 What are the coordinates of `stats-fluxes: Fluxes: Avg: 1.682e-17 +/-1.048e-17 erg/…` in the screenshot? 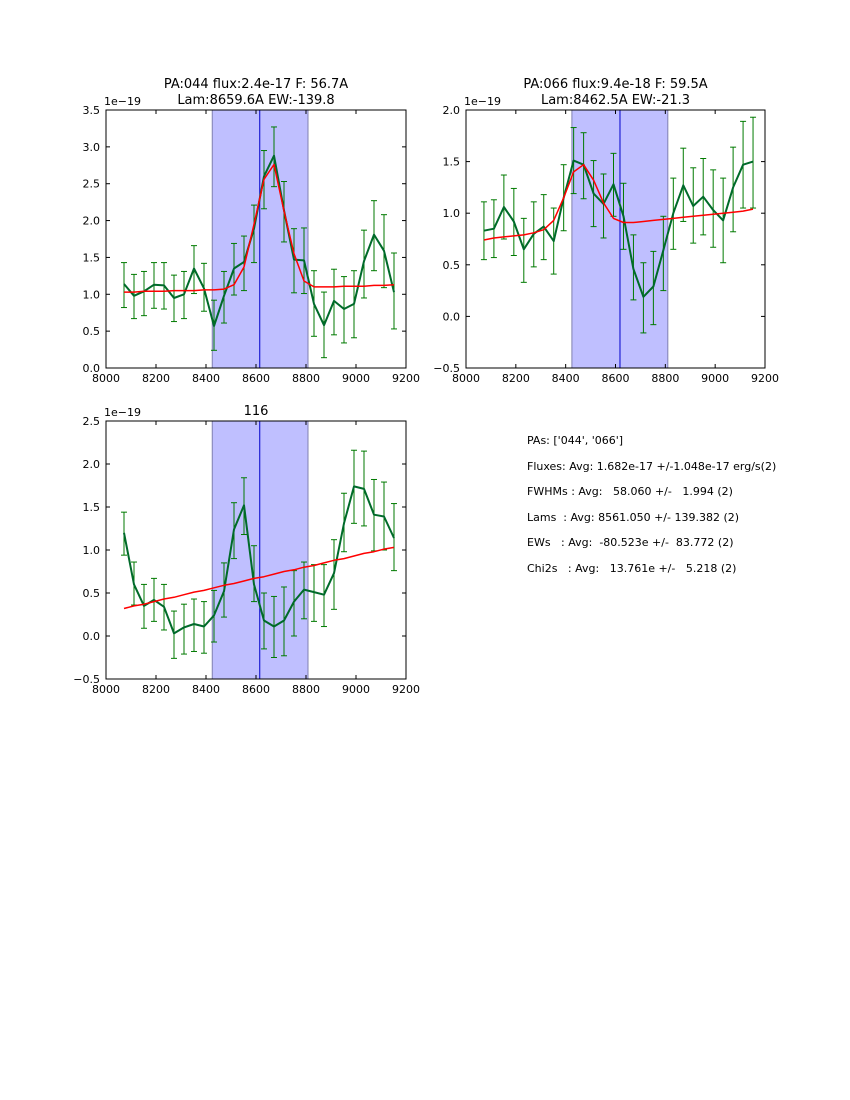 It's located at (652, 466).